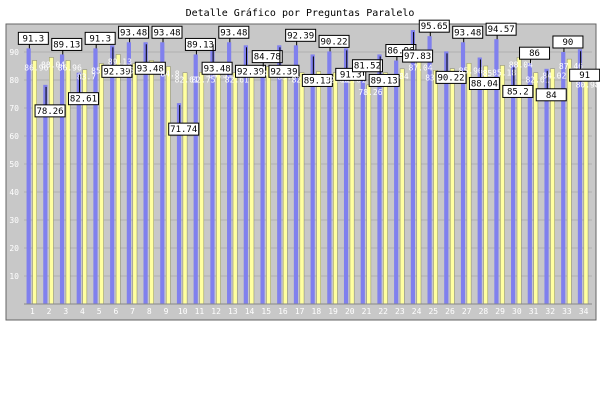 This screenshot has width=600, height=400. Describe the element at coordinates (120, 61) in the screenshot. I see `value-label-series-2: 89.13` at that location.